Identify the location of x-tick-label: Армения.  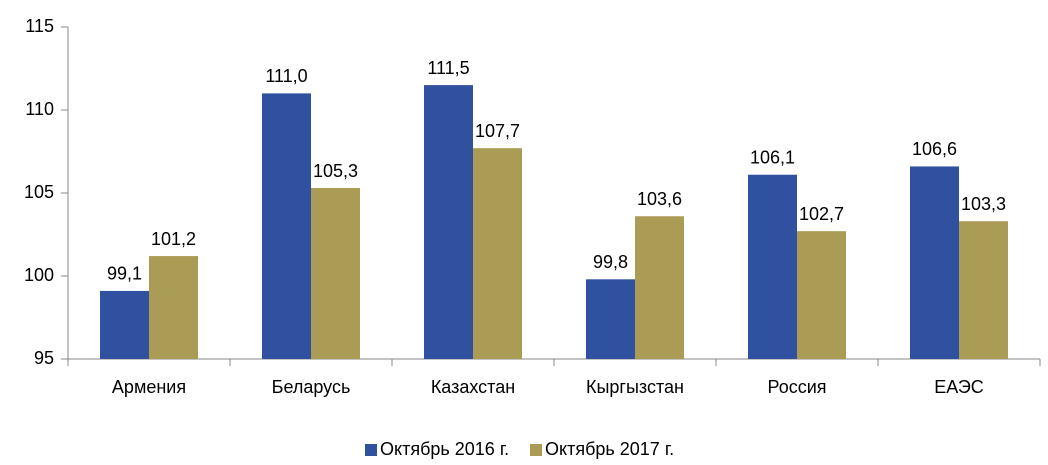
(149, 387).